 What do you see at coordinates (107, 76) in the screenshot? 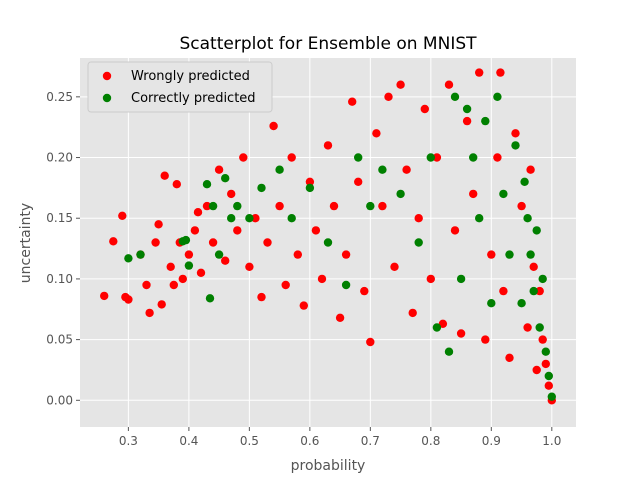
I see `legend-marker-wrongly` at bounding box center [107, 76].